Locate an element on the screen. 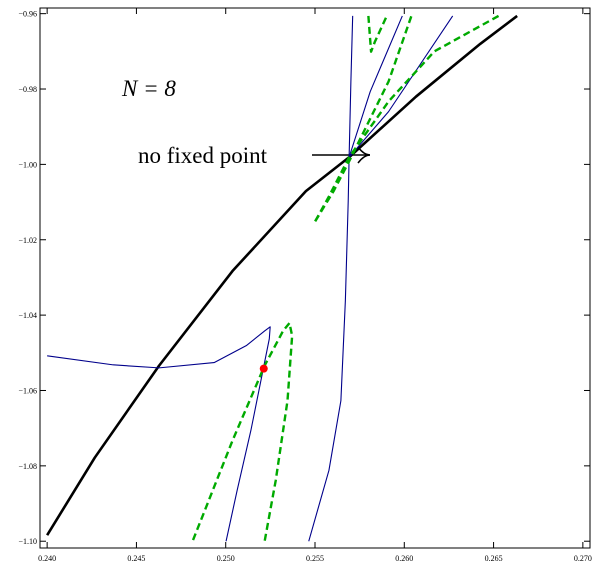 The height and width of the screenshot is (567, 601). y-tick-label: −1.00 is located at coordinates (27, 164).